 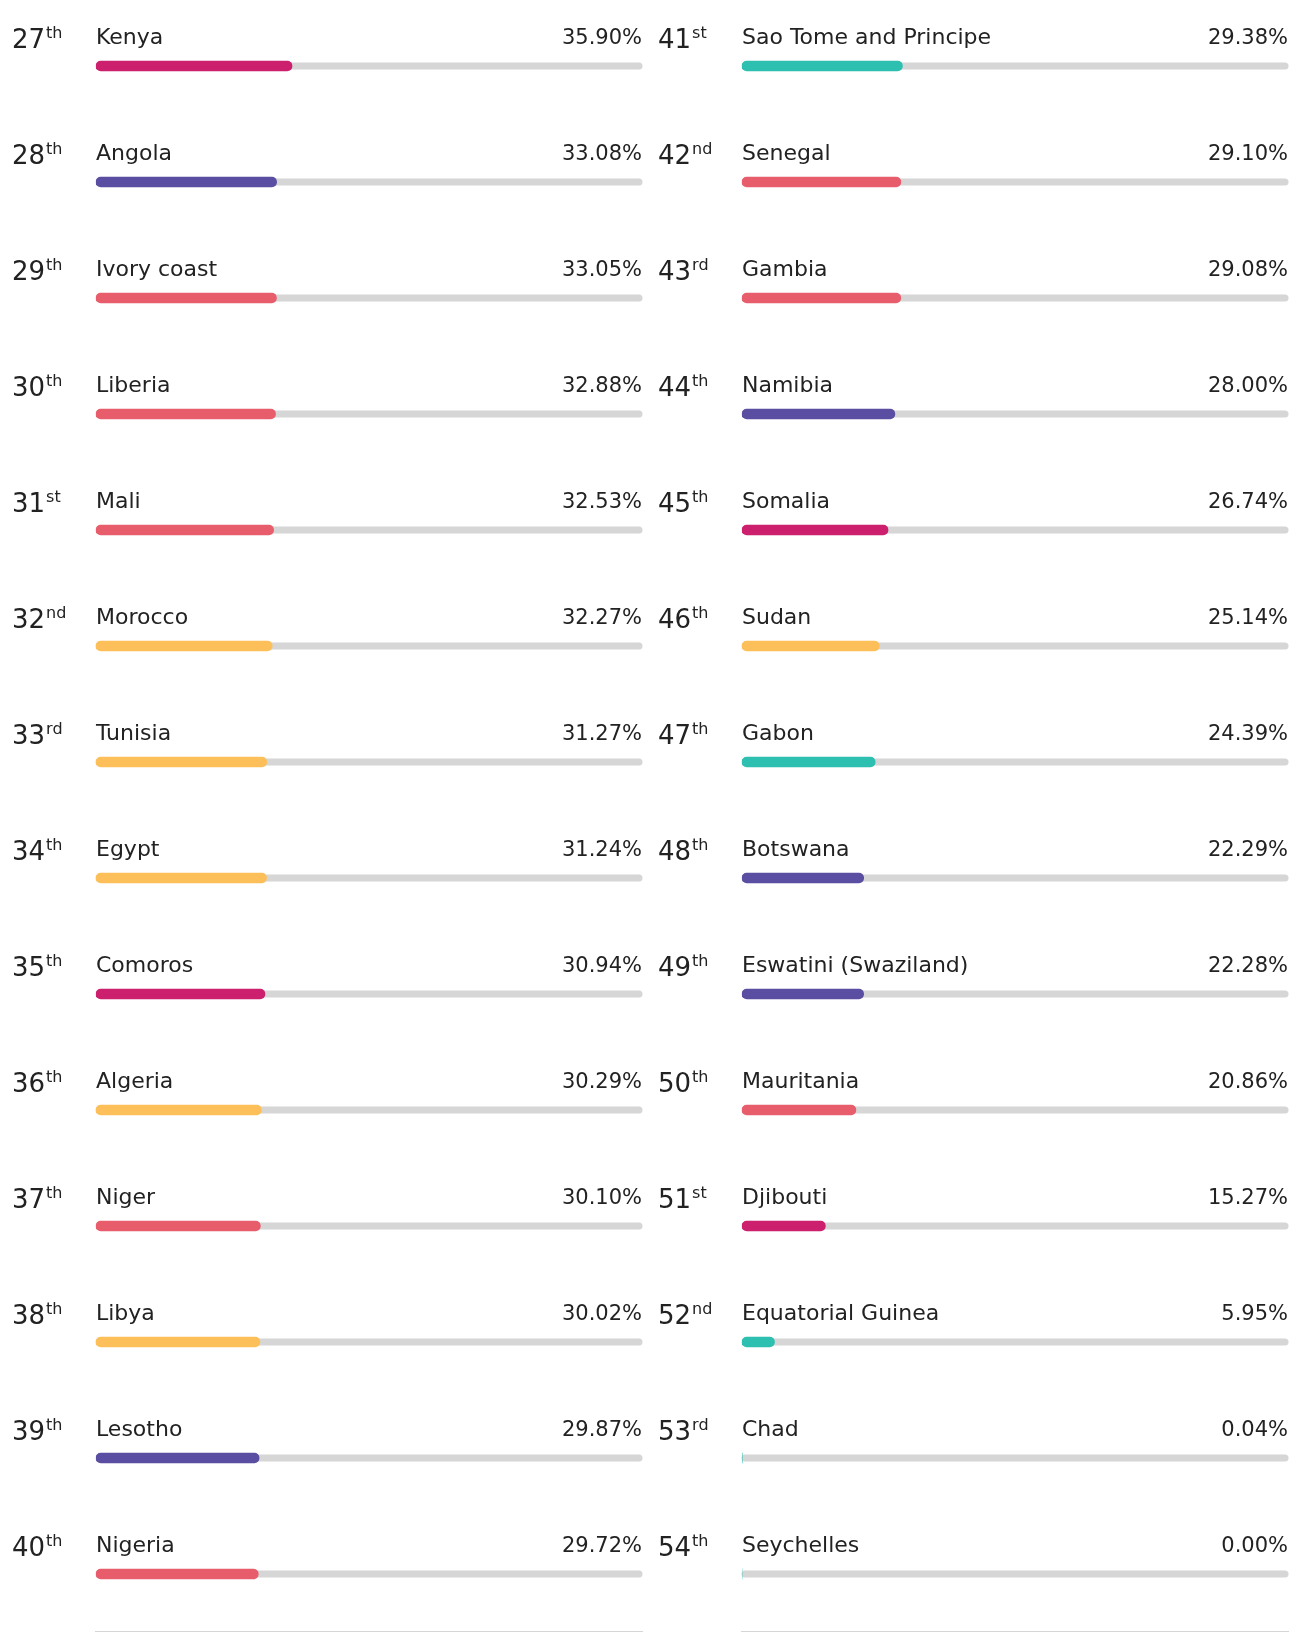 What do you see at coordinates (1247, 153) in the screenshot?
I see `data-label: 29.10%` at bounding box center [1247, 153].